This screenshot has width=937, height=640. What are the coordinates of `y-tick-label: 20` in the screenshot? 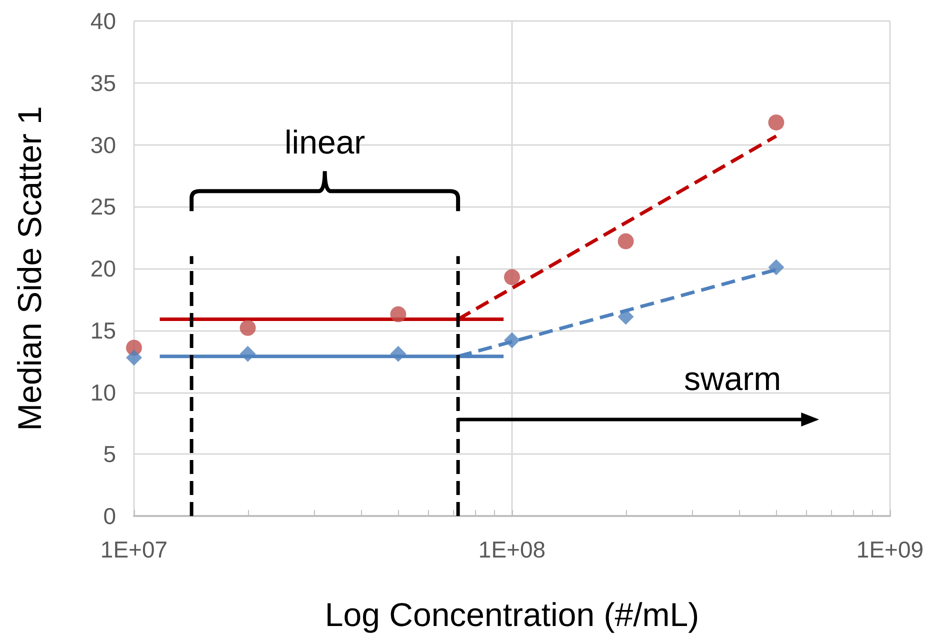 It's located at (103, 269).